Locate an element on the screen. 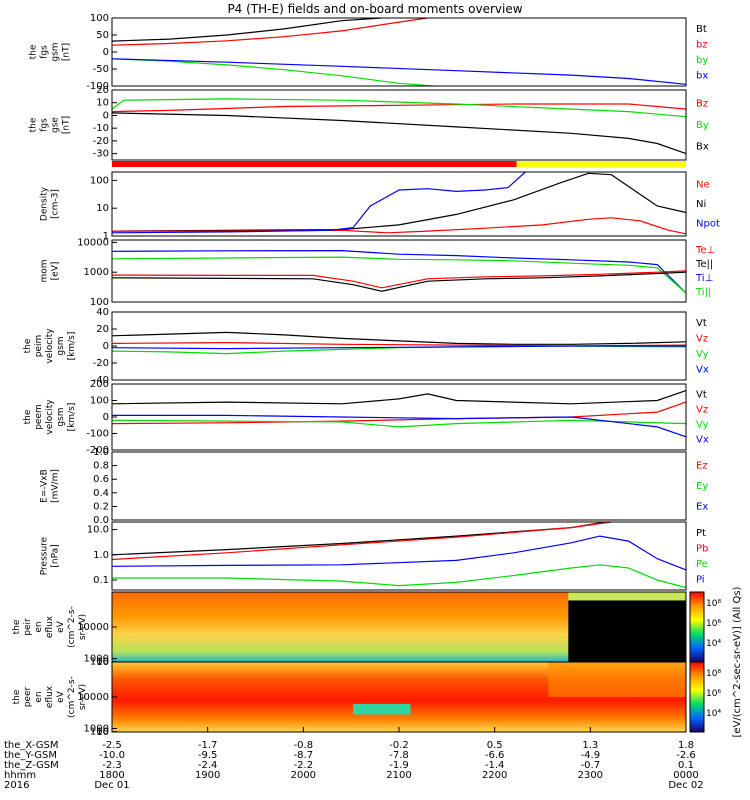  legend-density-0: Ne is located at coordinates (703, 185).